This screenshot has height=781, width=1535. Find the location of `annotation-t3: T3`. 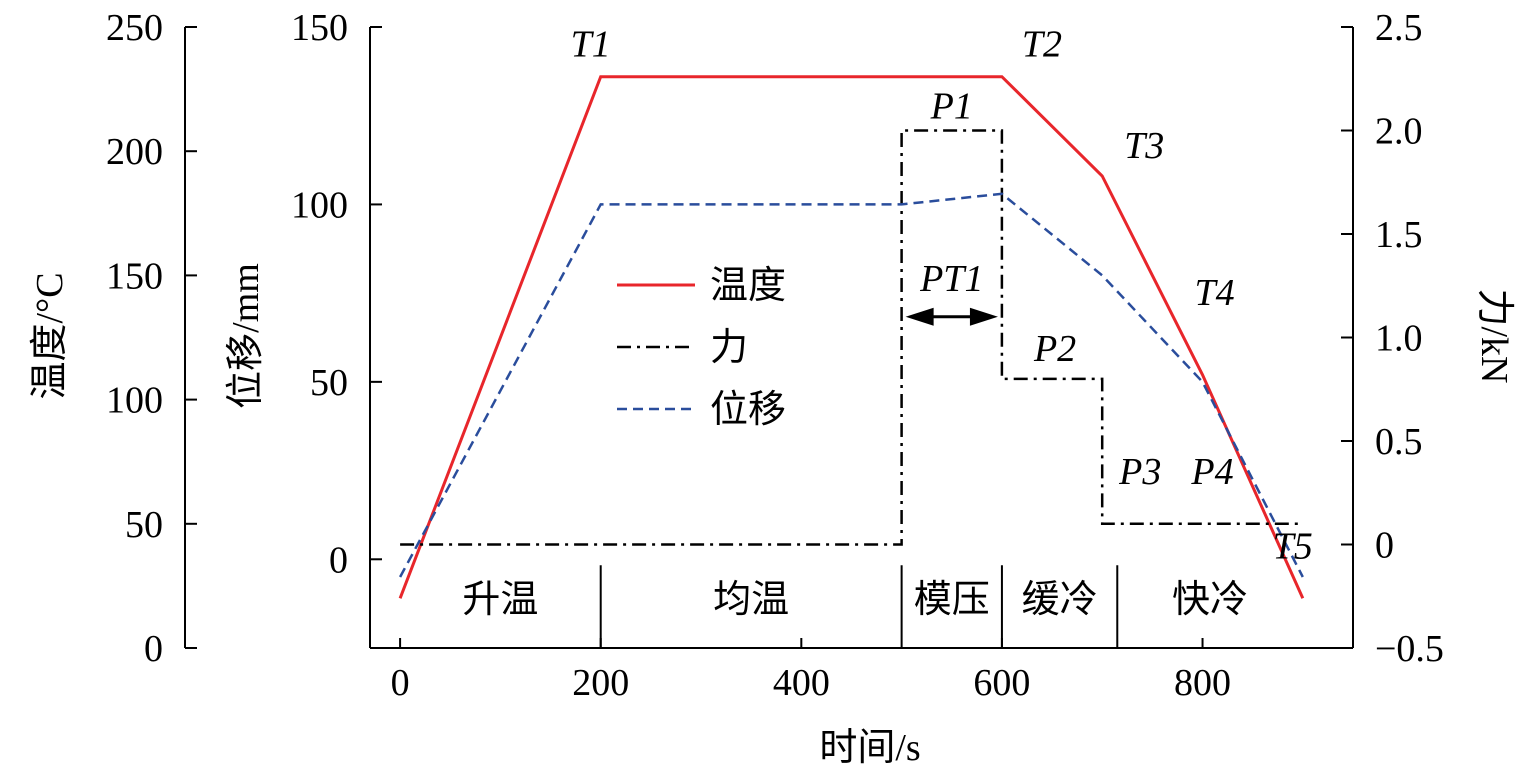

annotation-t3: T3 is located at coordinates (1144, 146).